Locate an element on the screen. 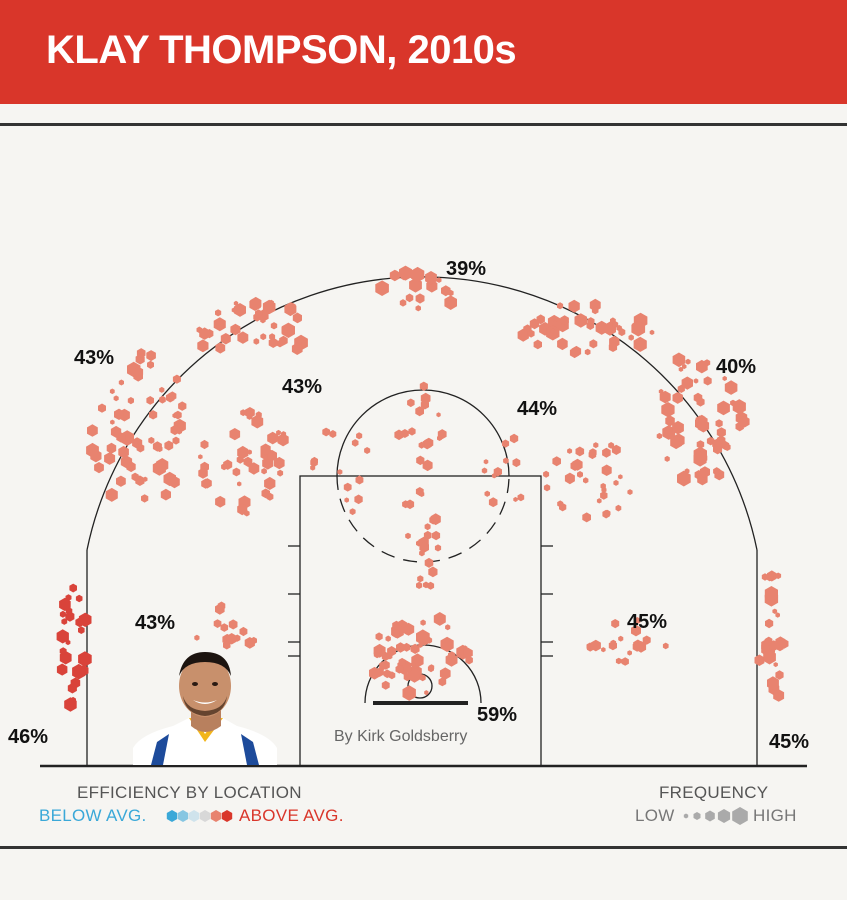 The width and height of the screenshot is (847, 900). below-average-label: BELOW AVG. is located at coordinates (93, 815).